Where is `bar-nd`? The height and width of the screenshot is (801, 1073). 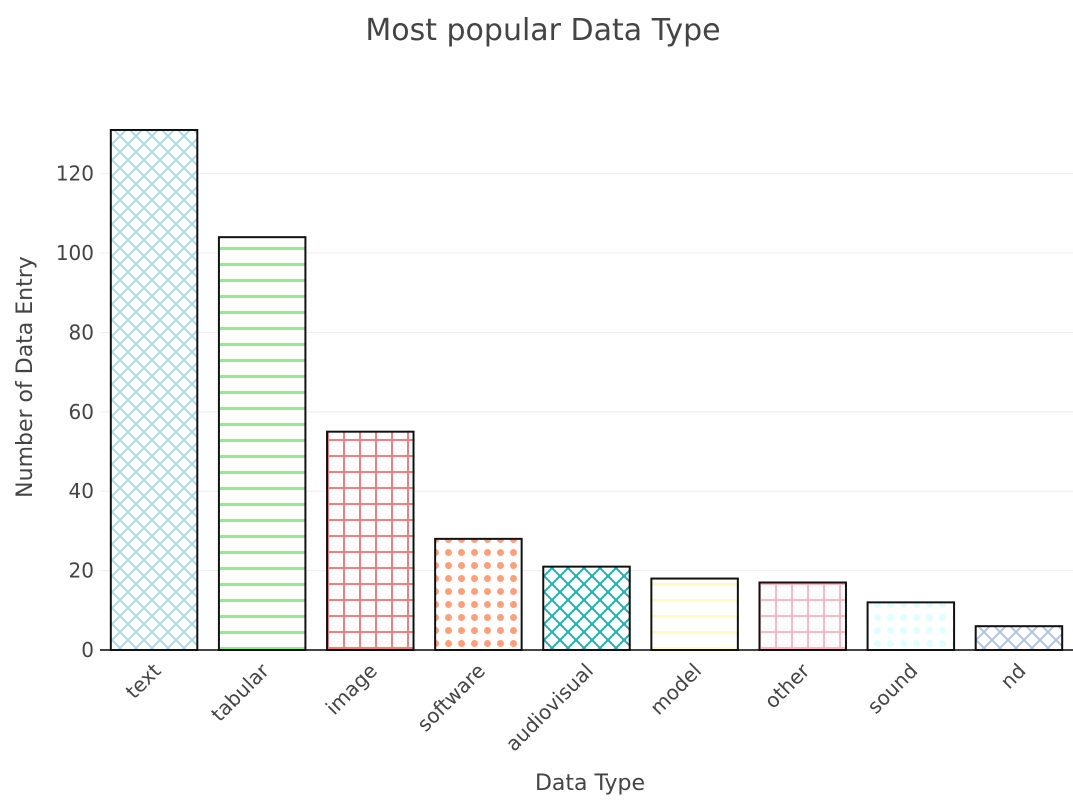 bar-nd is located at coordinates (1019, 638).